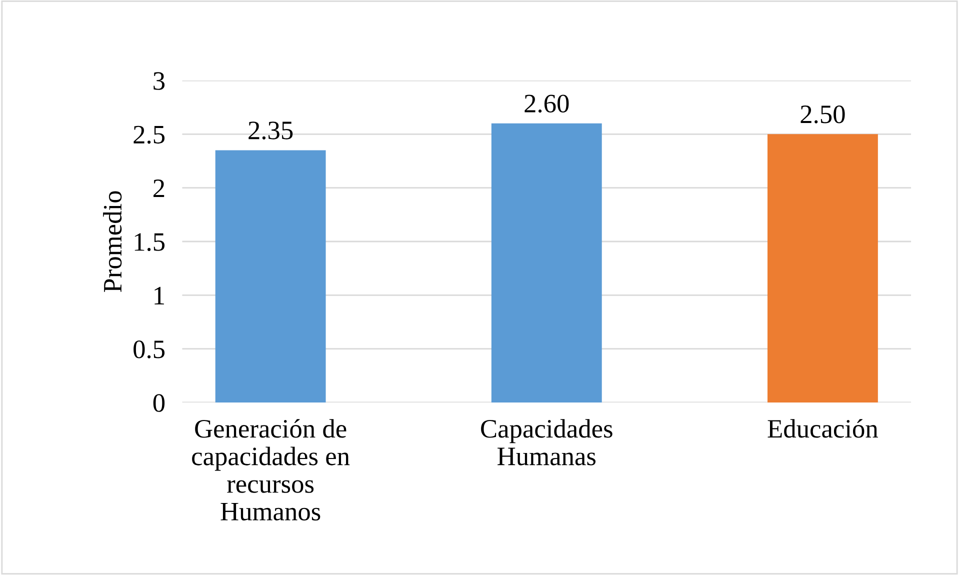 The image size is (959, 575). Describe the element at coordinates (149, 135) in the screenshot. I see `y-tick-label: 2.5` at that location.